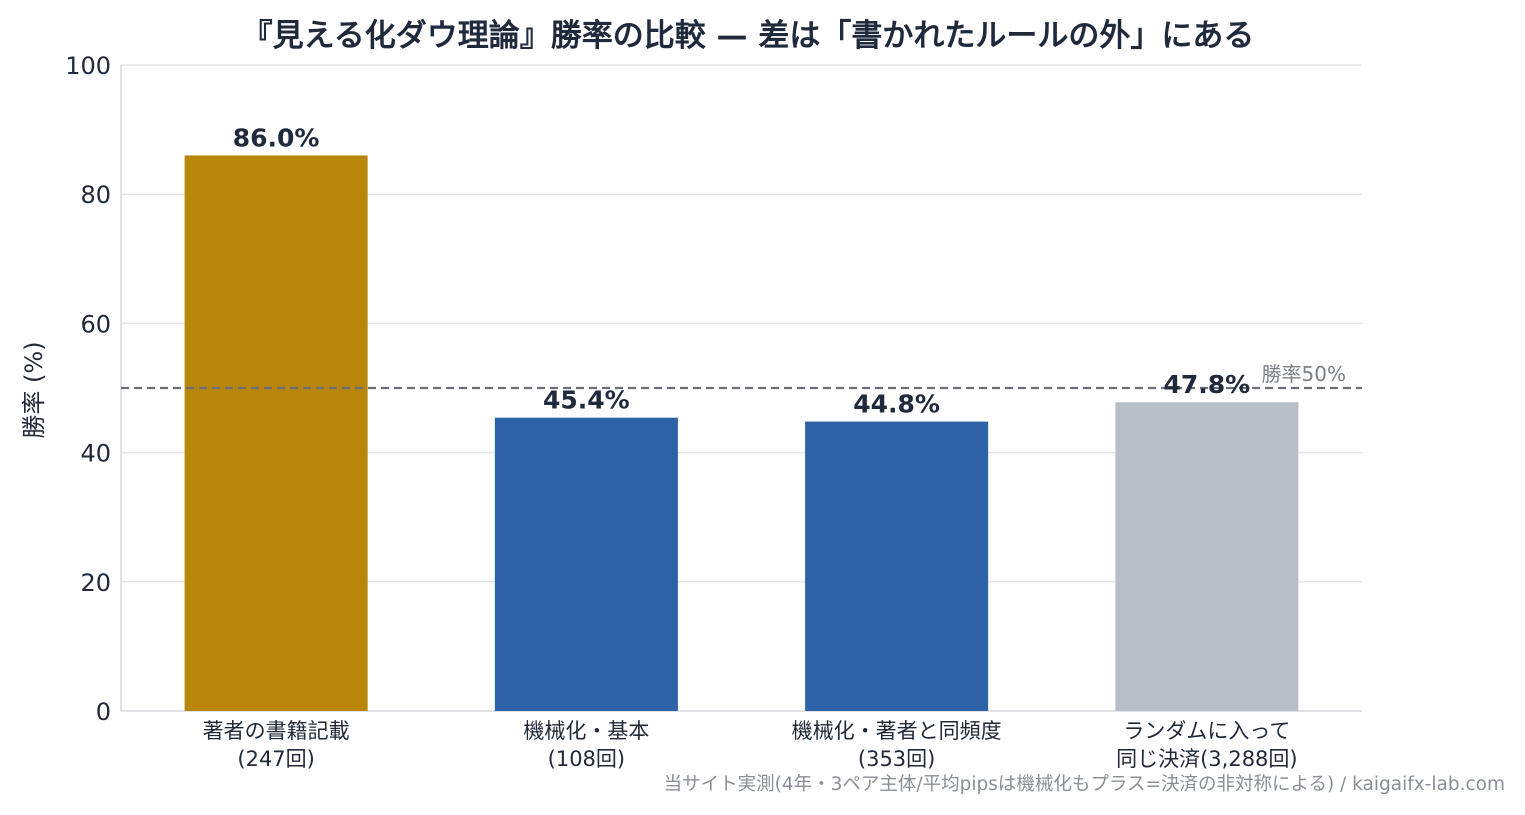  Describe the element at coordinates (276, 137) in the screenshot. I see `data-label: 86.0%` at that location.